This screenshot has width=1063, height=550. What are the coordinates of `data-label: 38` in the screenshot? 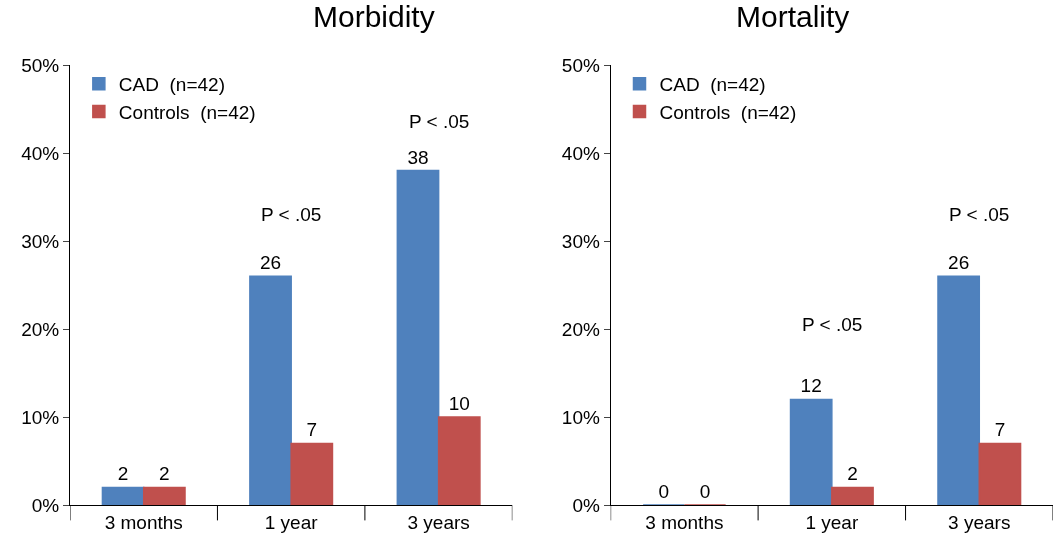 It's located at (418, 157).